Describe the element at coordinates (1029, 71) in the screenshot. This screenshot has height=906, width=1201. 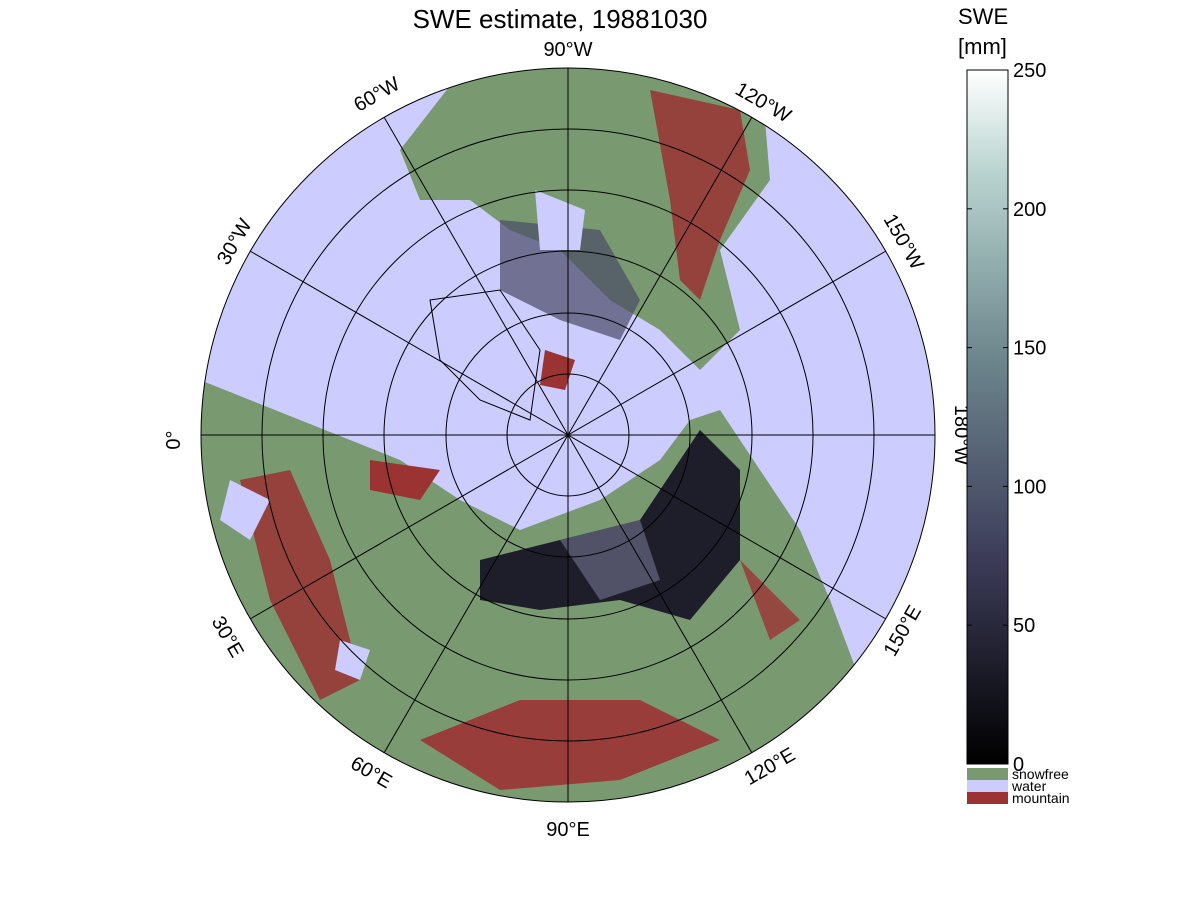
I see `colorbar-tick-label: 250` at that location.